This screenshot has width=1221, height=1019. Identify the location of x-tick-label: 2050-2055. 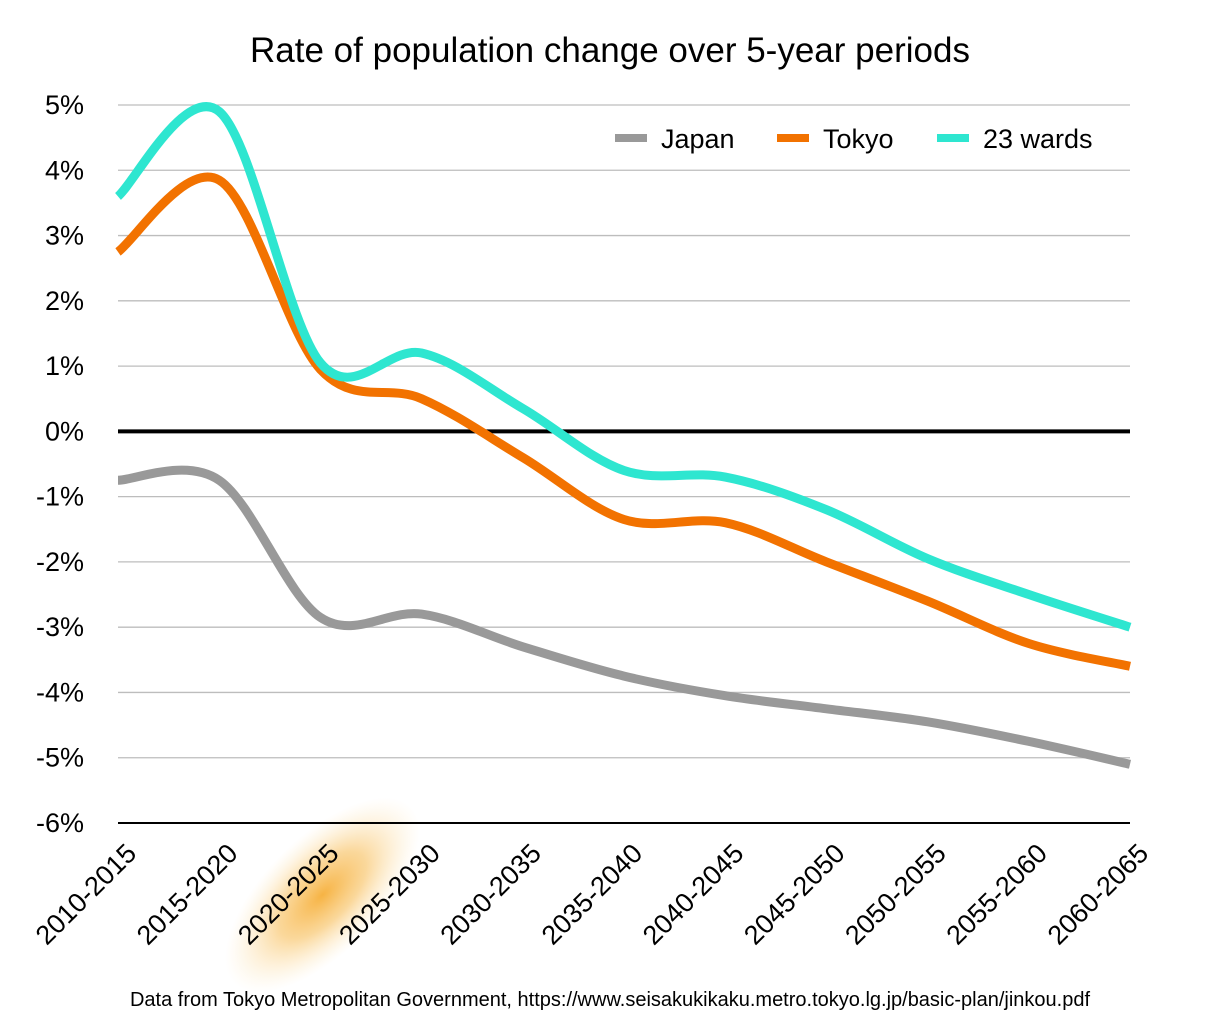
(895, 894).